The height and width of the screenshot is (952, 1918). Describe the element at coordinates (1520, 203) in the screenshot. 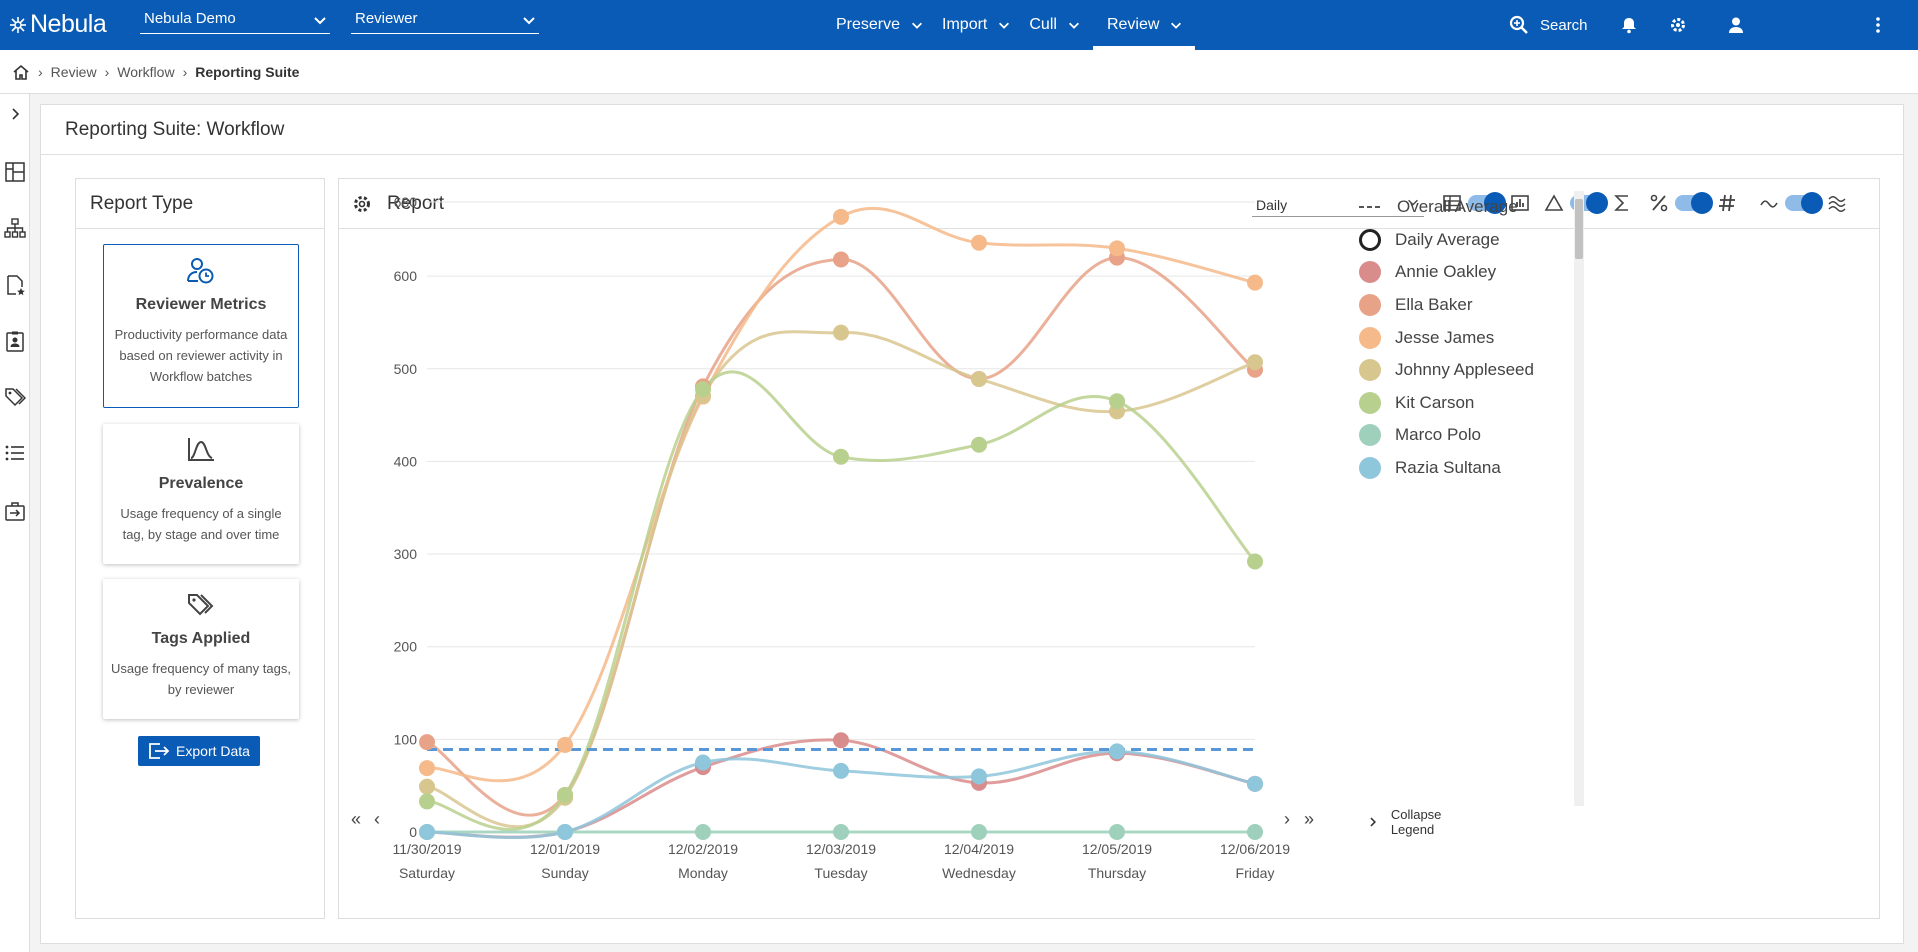

I see `bar-chart-icon` at that location.